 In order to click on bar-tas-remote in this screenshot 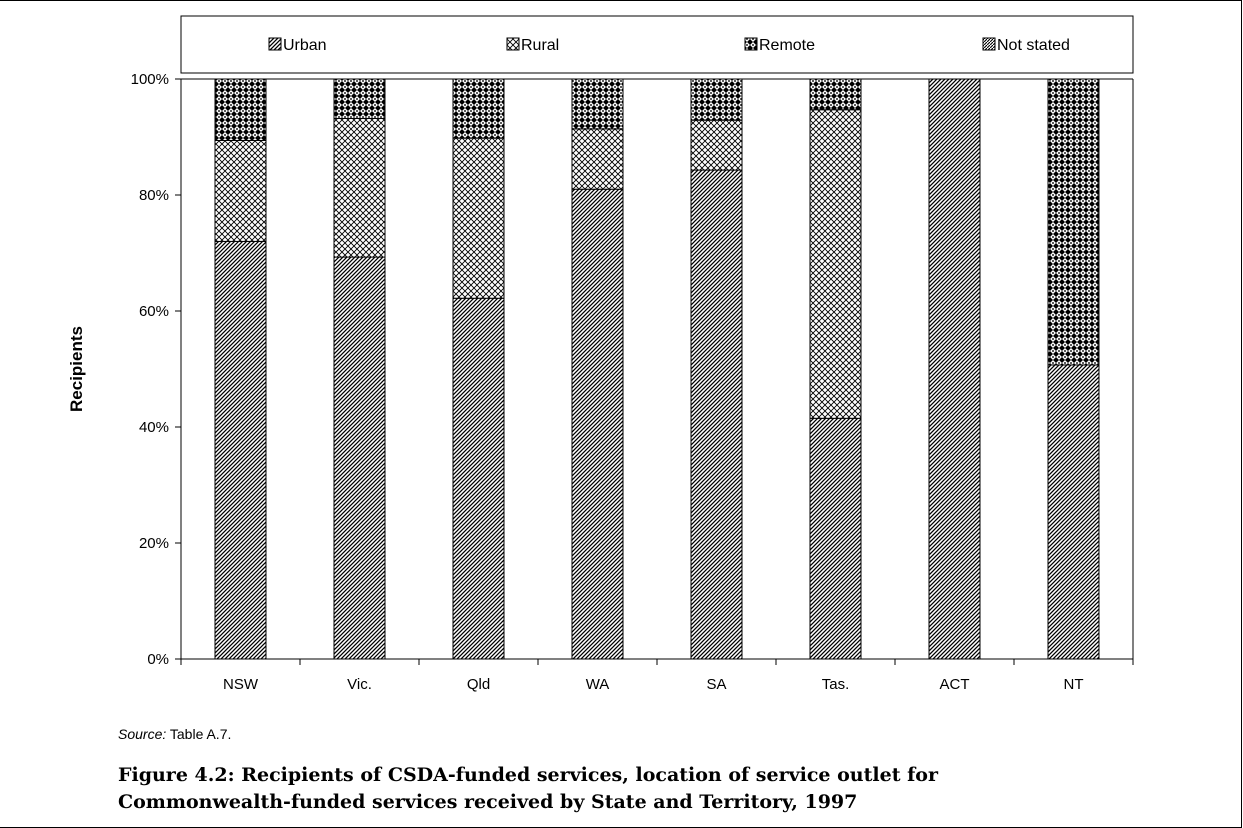, I will do `click(835, 94)`.